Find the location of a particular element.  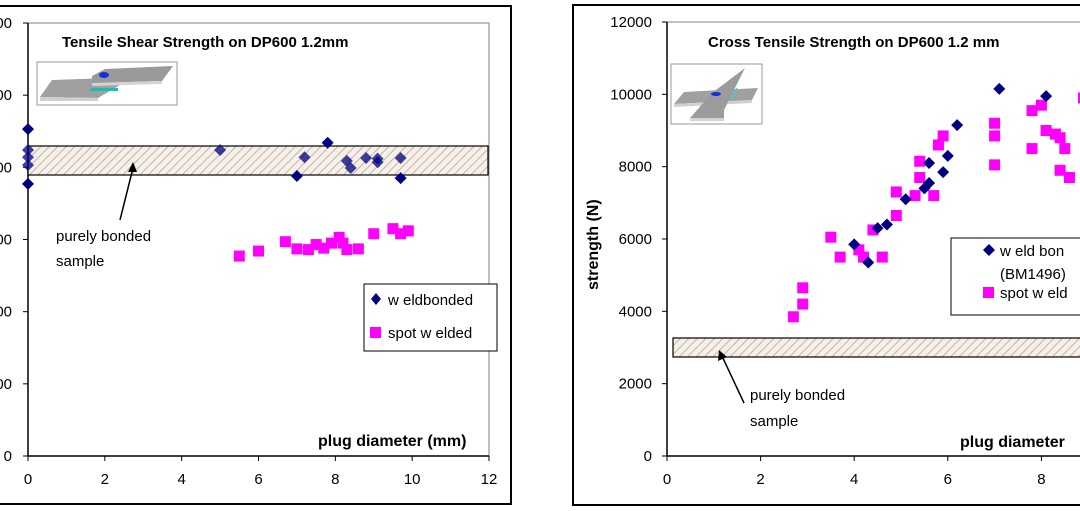

left-legend-spot-welded: spot w elded is located at coordinates (430, 333).